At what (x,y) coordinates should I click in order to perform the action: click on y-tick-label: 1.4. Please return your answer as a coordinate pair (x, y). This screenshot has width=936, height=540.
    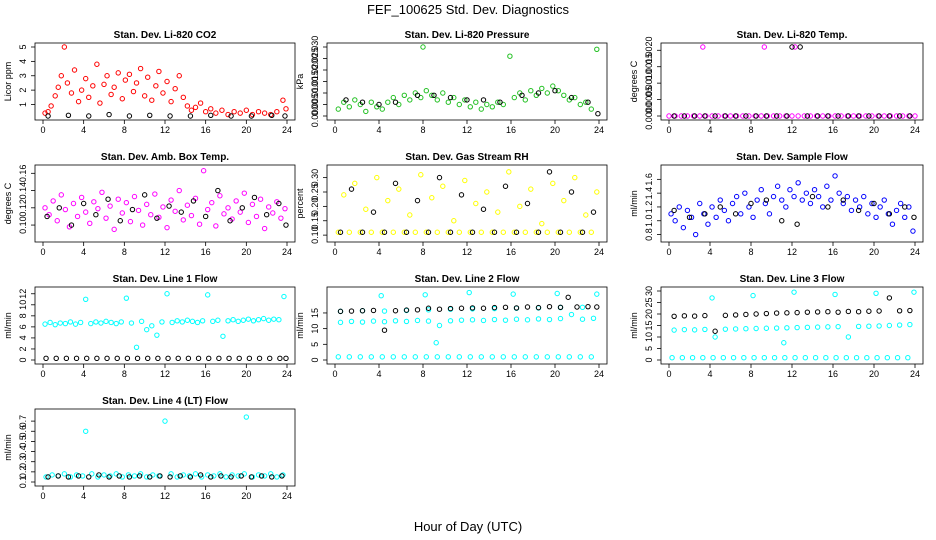
    Looking at the image, I should click on (649, 193).